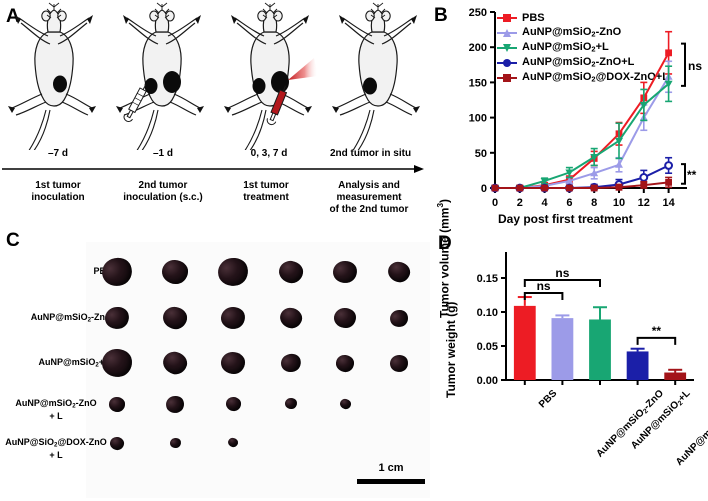  I want to click on timeline-caption-3-line1: 1st tumor, so click(266, 185).